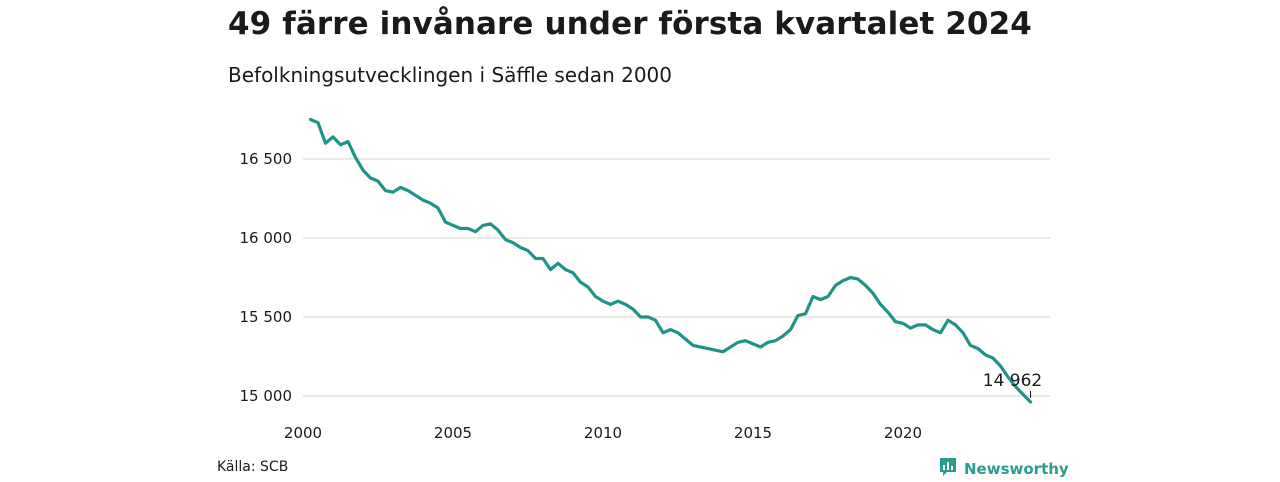  I want to click on y-tick-label: 15 500, so click(266, 317).